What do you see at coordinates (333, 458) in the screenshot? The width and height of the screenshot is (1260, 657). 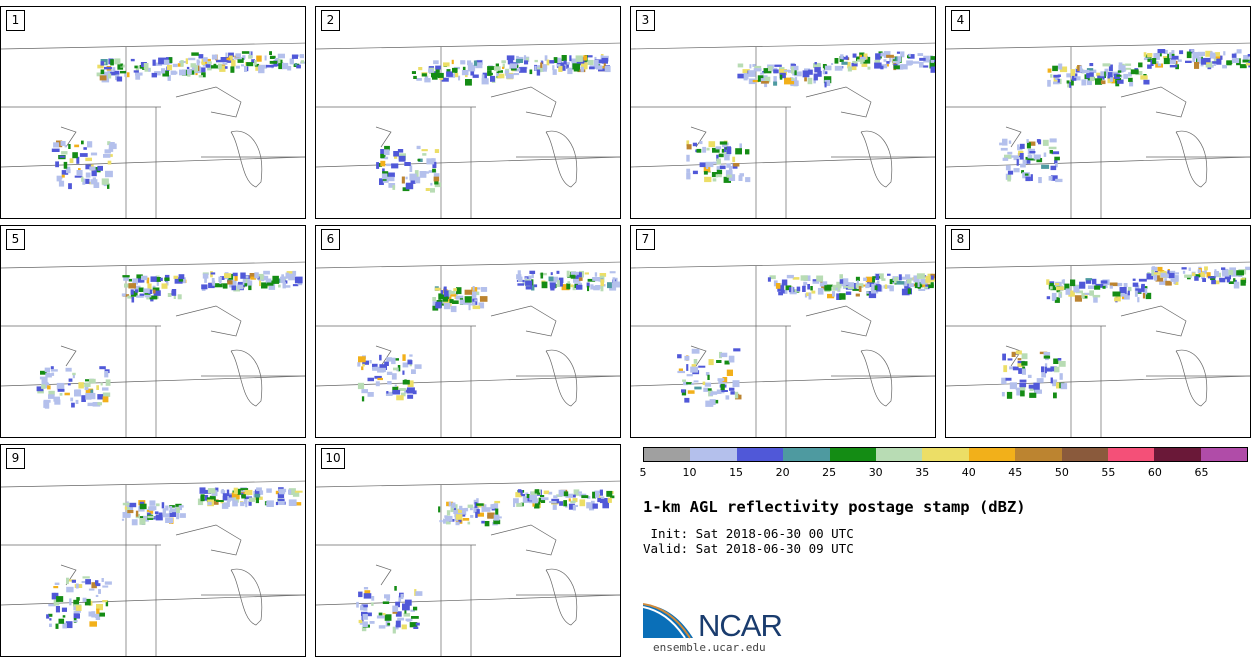 I see `member-label: 10` at bounding box center [333, 458].